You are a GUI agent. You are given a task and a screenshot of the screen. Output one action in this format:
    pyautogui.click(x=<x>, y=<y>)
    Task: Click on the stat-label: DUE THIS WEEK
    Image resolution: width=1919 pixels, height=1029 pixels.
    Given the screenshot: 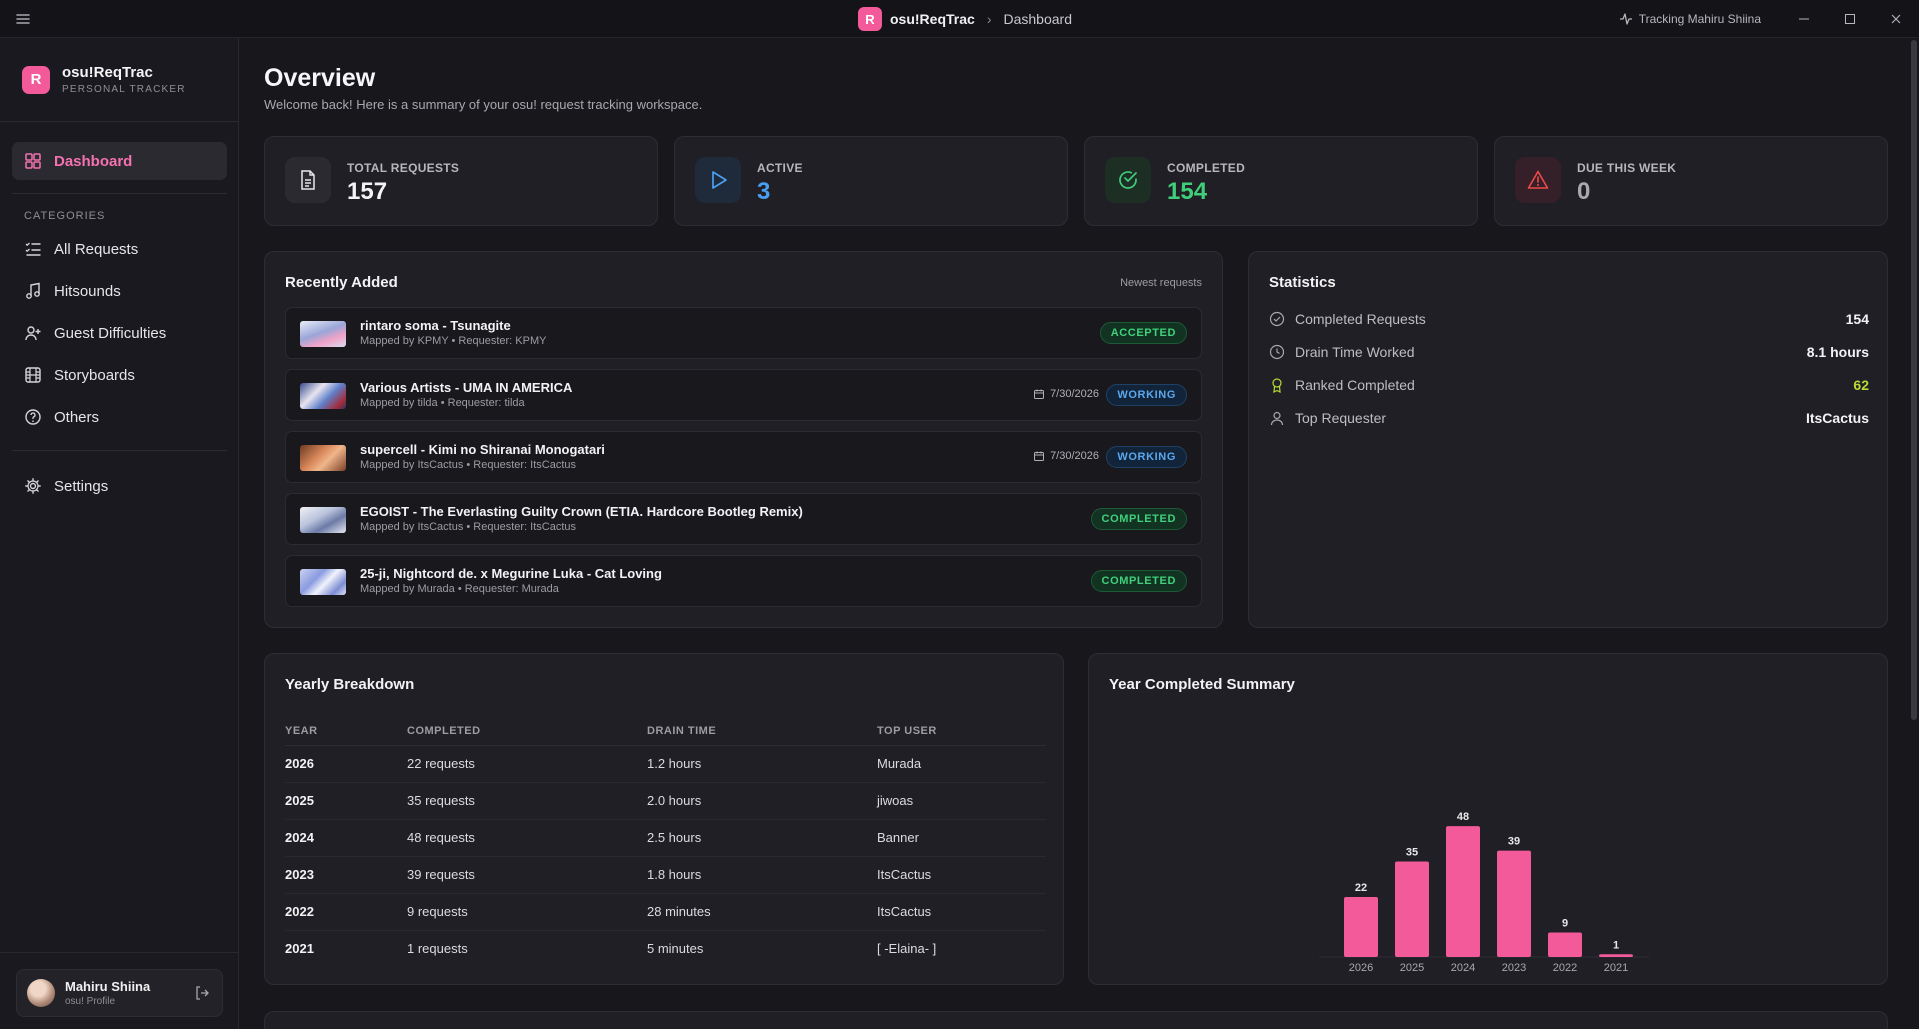 What is the action you would take?
    pyautogui.click(x=1627, y=168)
    